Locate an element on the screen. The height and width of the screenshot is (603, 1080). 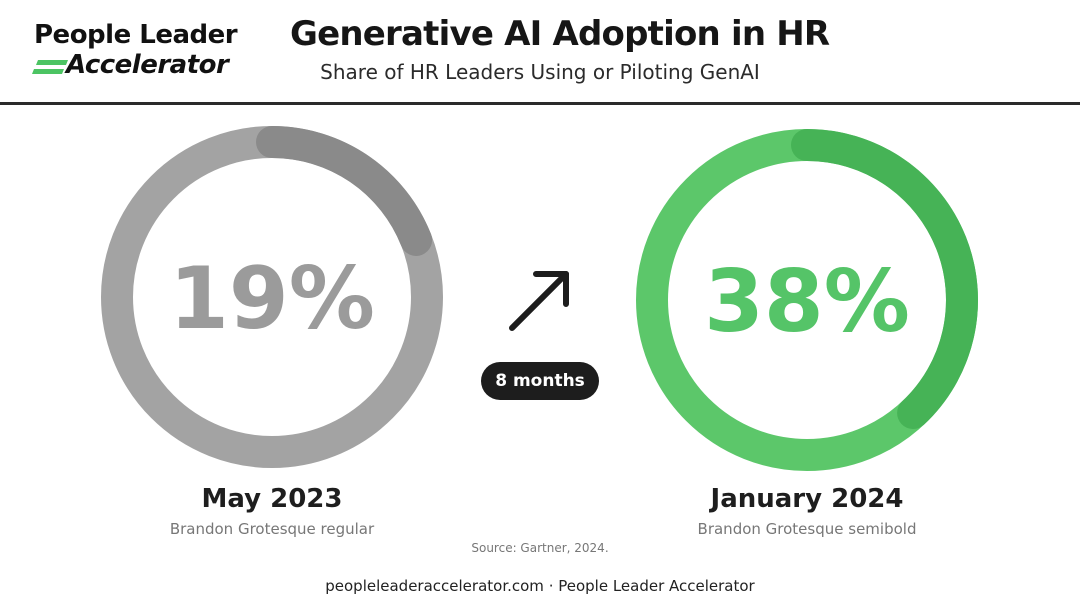
period-label-january-2024: January 2024 is located at coordinates (807, 499).